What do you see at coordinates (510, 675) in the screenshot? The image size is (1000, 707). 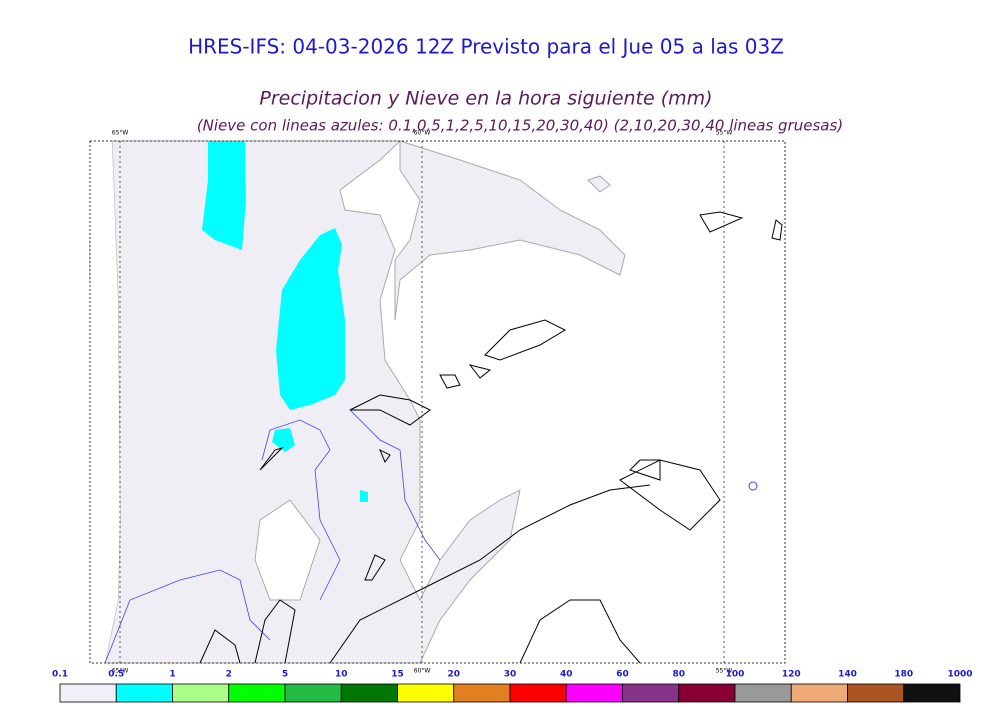 I see `colorbar-label: 30` at bounding box center [510, 675].